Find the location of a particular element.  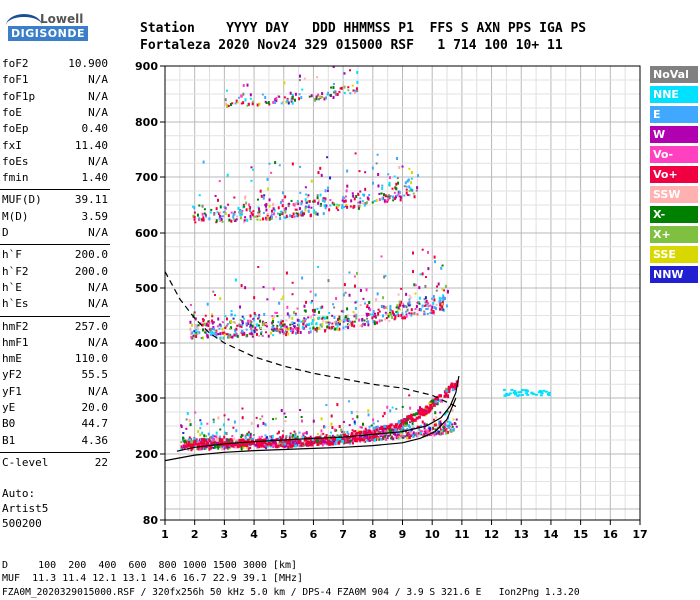

param-value: 55.5 is located at coordinates (95, 375).